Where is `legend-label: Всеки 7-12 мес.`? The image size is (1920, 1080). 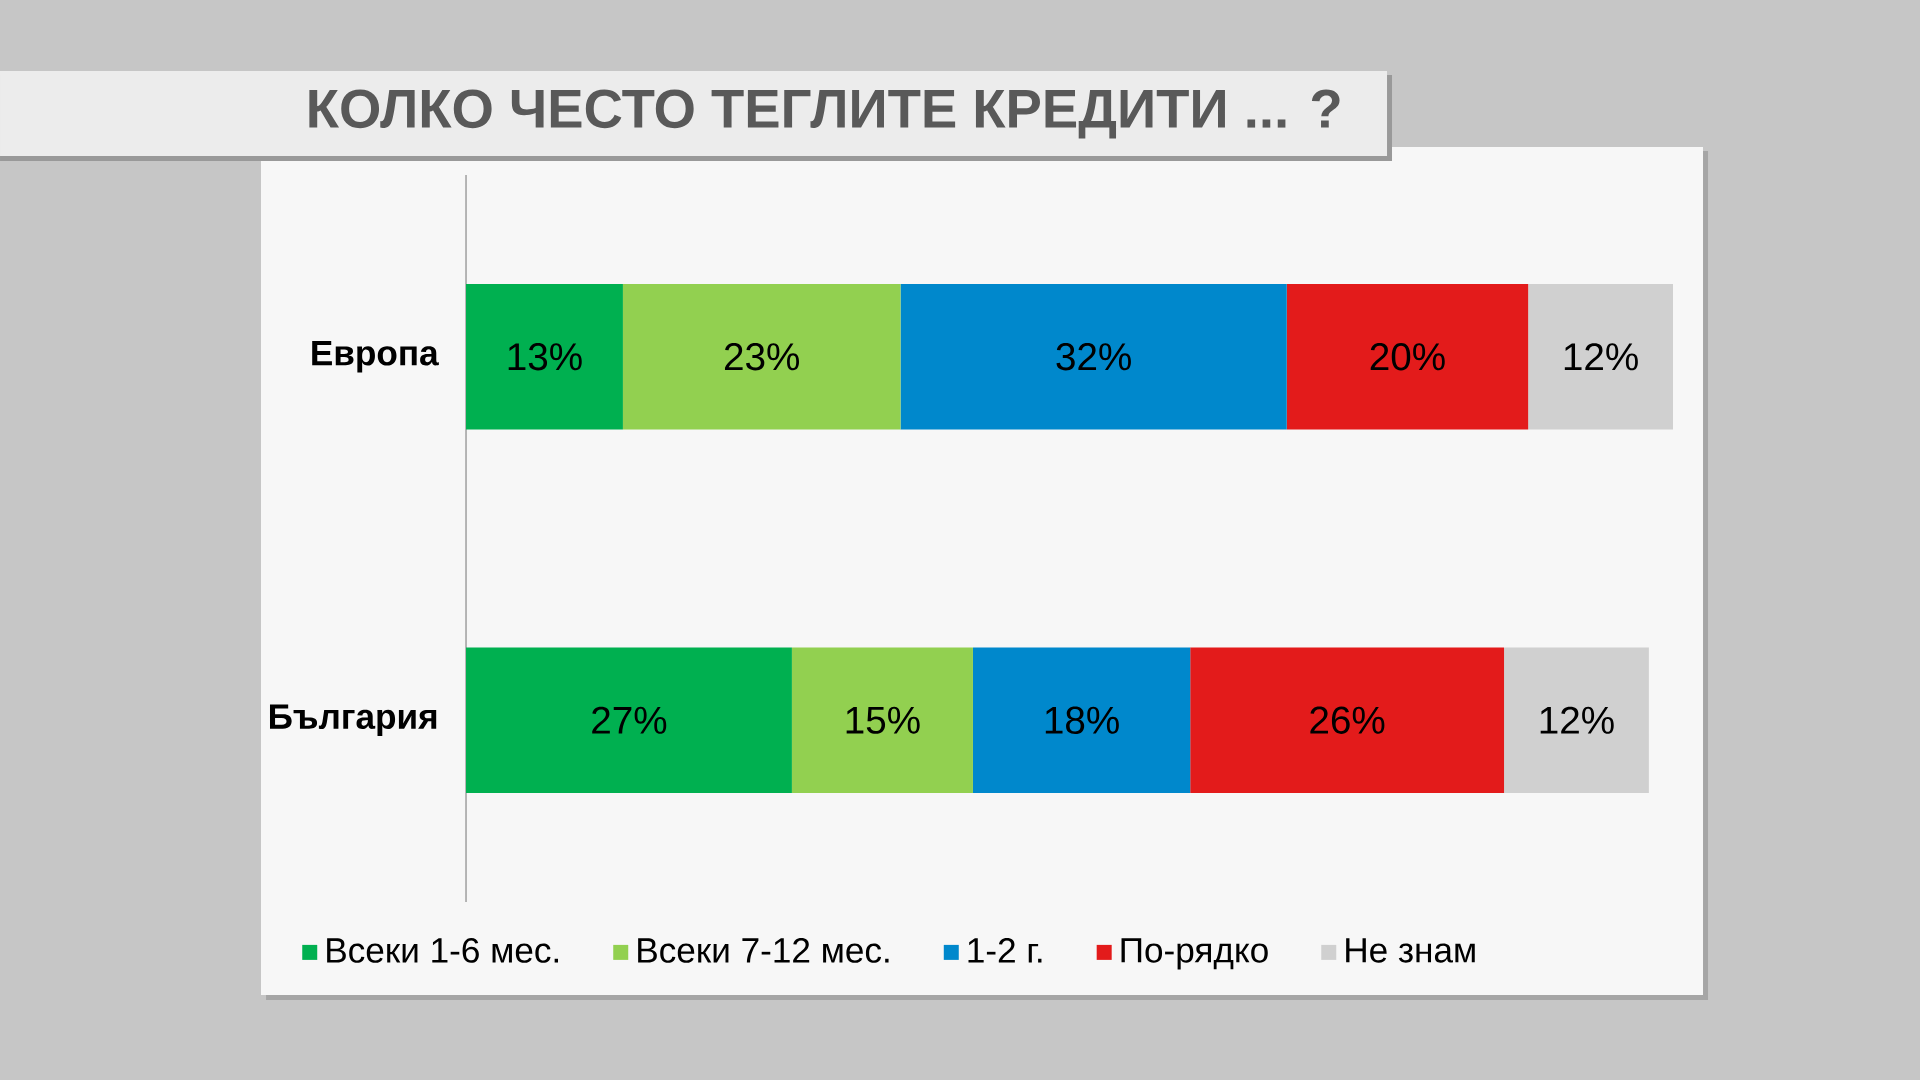 legend-label: Всеки 7-12 мес. is located at coordinates (763, 950).